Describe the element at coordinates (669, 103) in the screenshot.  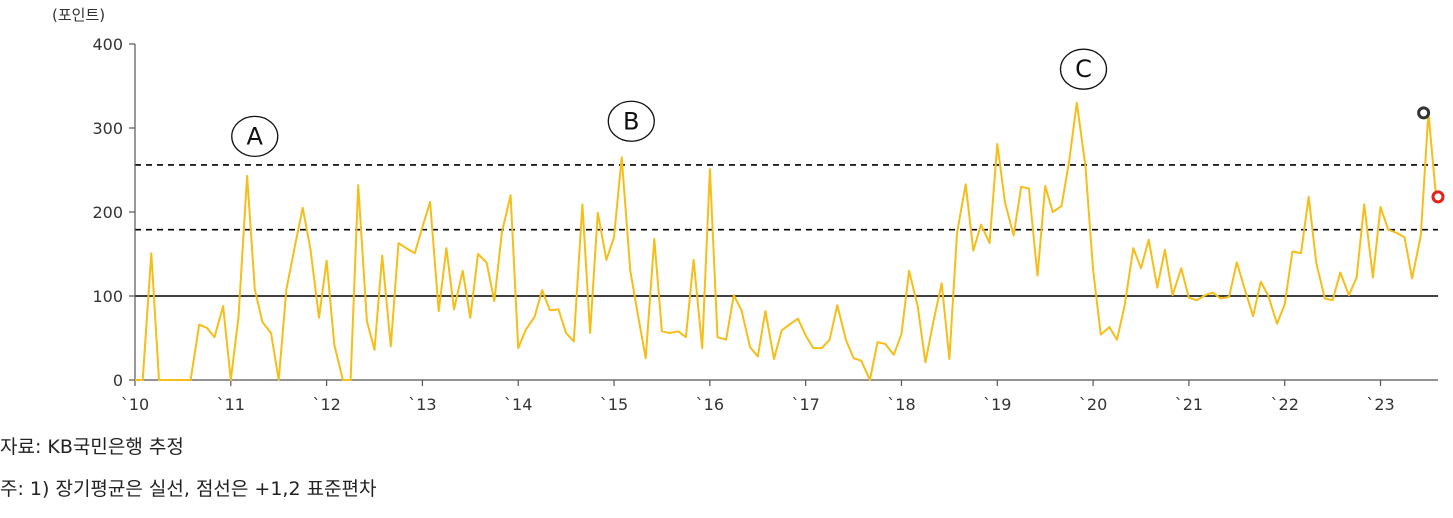
I see `annotations: A B C` at that location.